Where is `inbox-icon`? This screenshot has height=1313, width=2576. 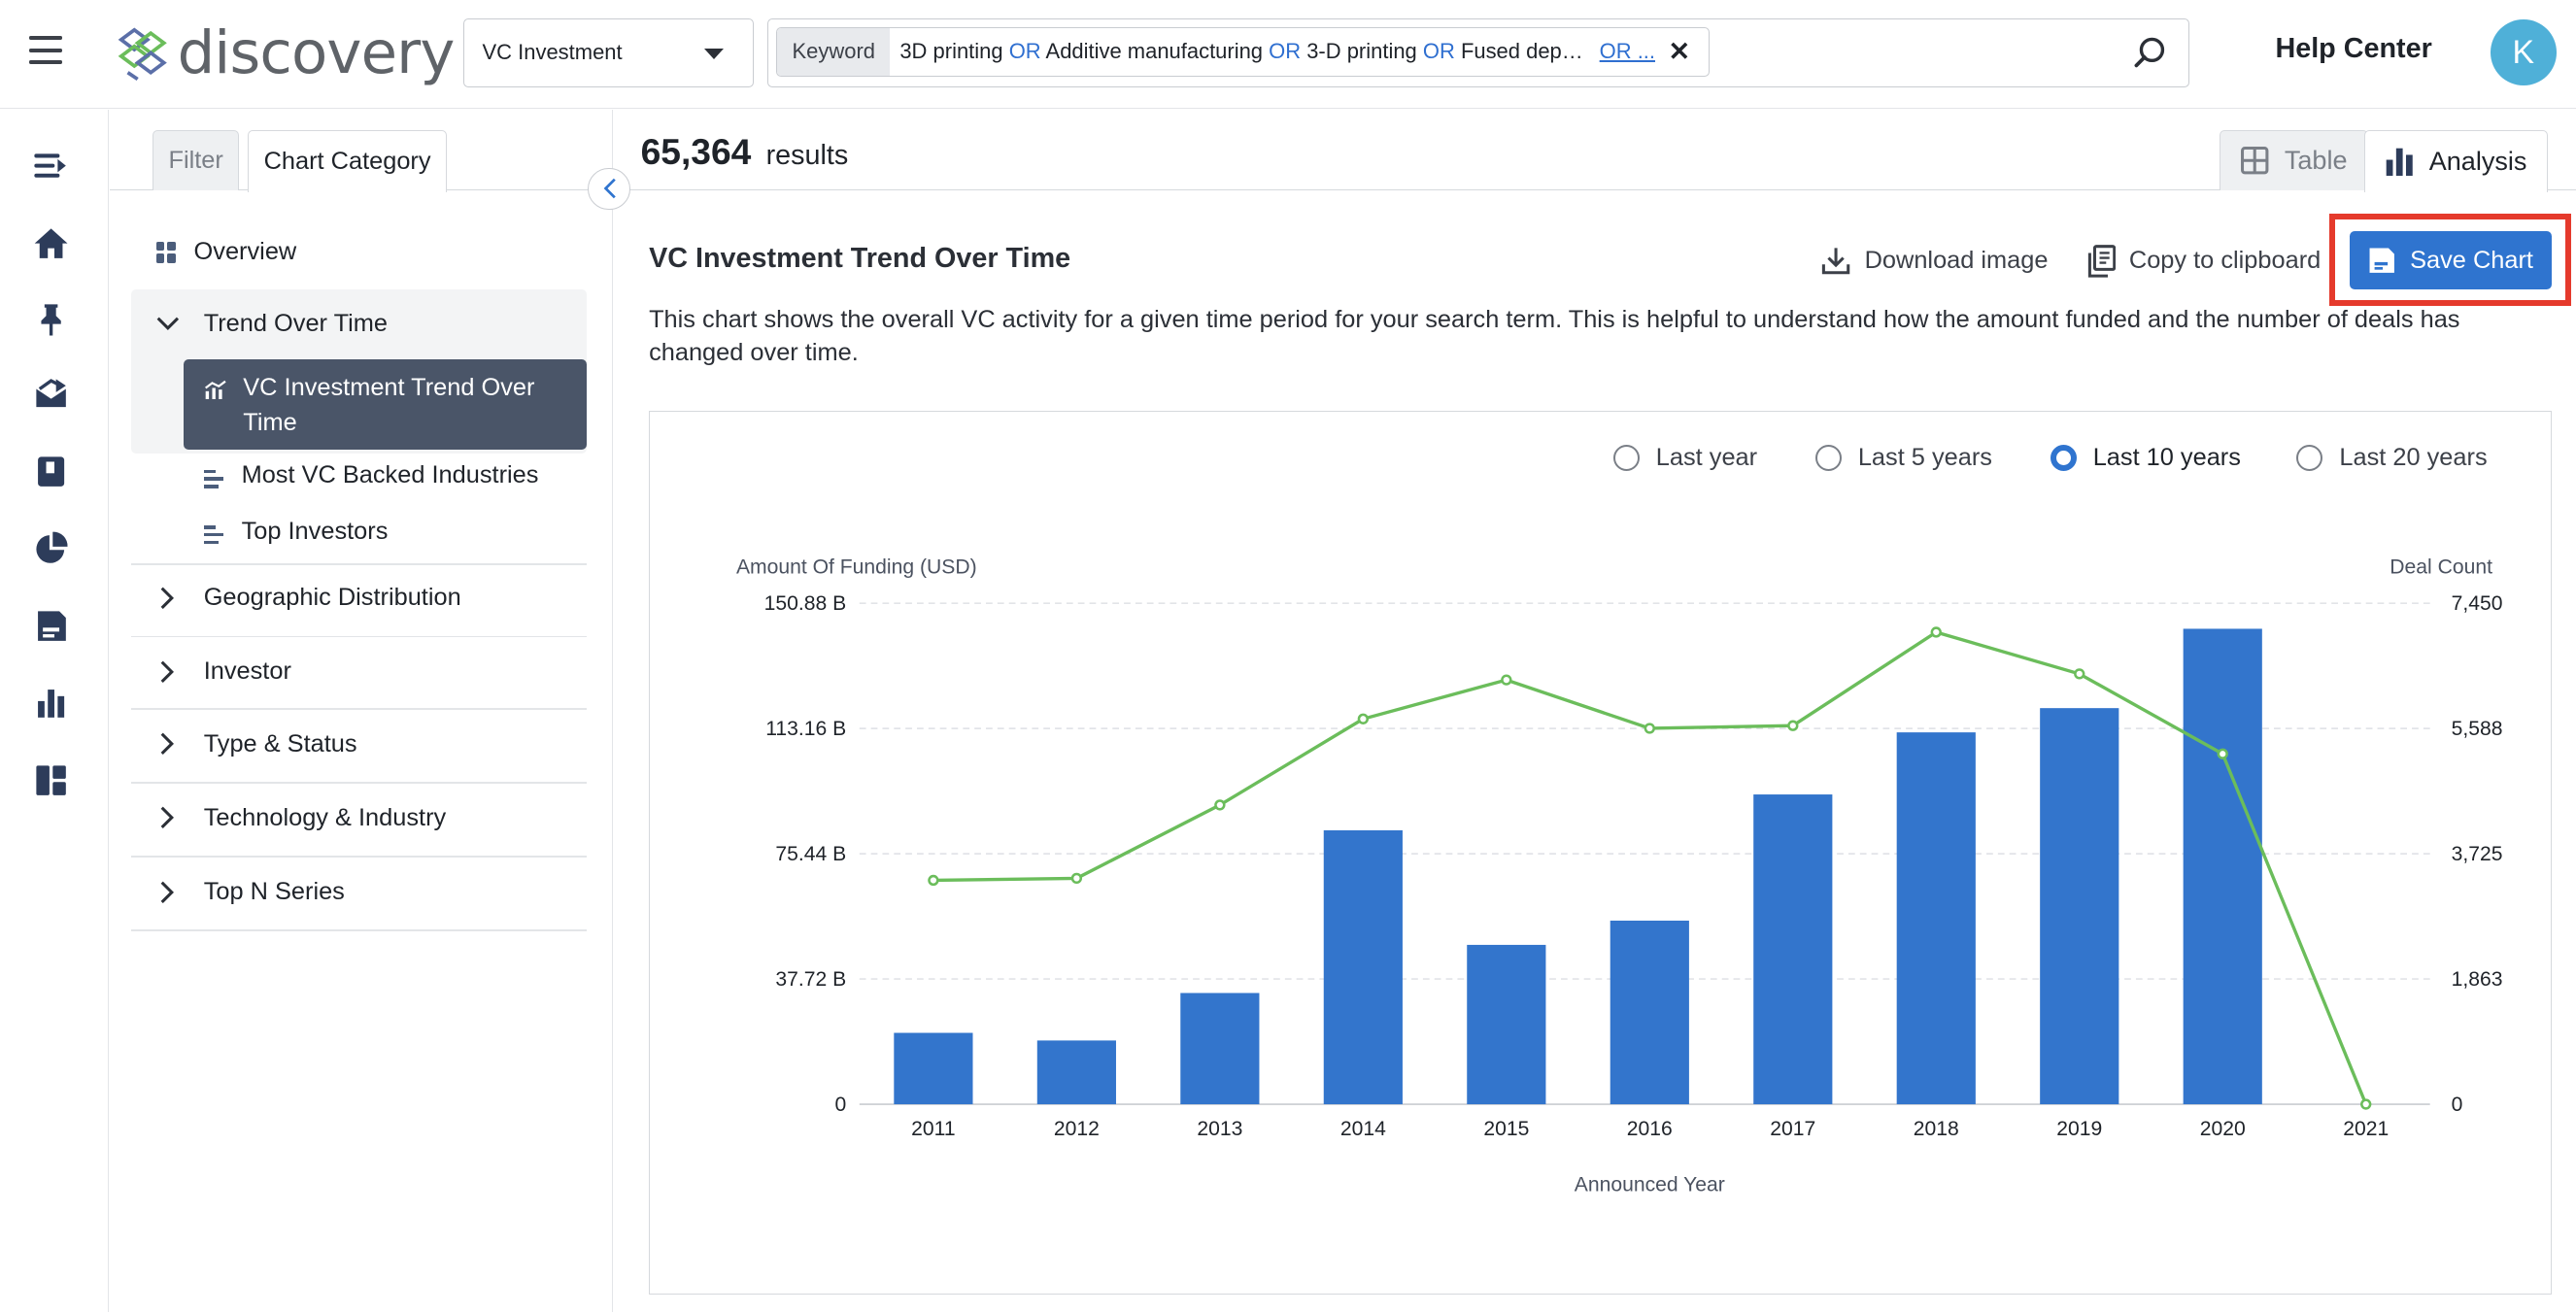
inbox-icon is located at coordinates (51, 394).